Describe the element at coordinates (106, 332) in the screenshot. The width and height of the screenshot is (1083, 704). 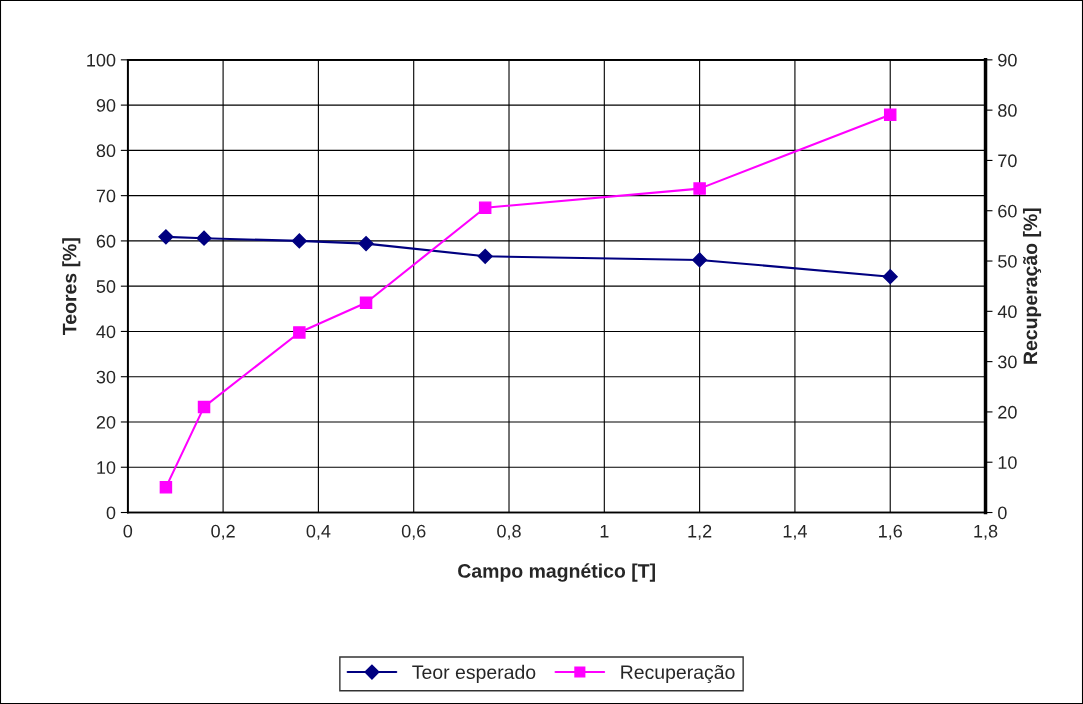
I see `y-tick-label: 40` at that location.